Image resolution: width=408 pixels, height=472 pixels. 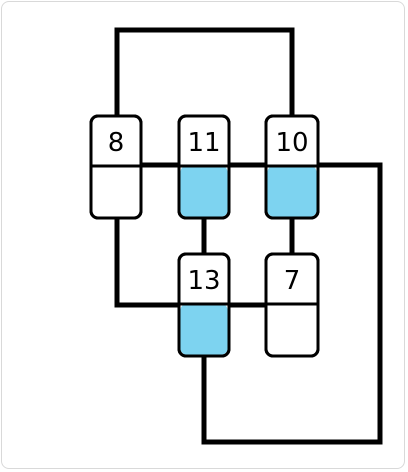 What do you see at coordinates (204, 71) in the screenshot?
I see `edge-8-10-top` at bounding box center [204, 71].